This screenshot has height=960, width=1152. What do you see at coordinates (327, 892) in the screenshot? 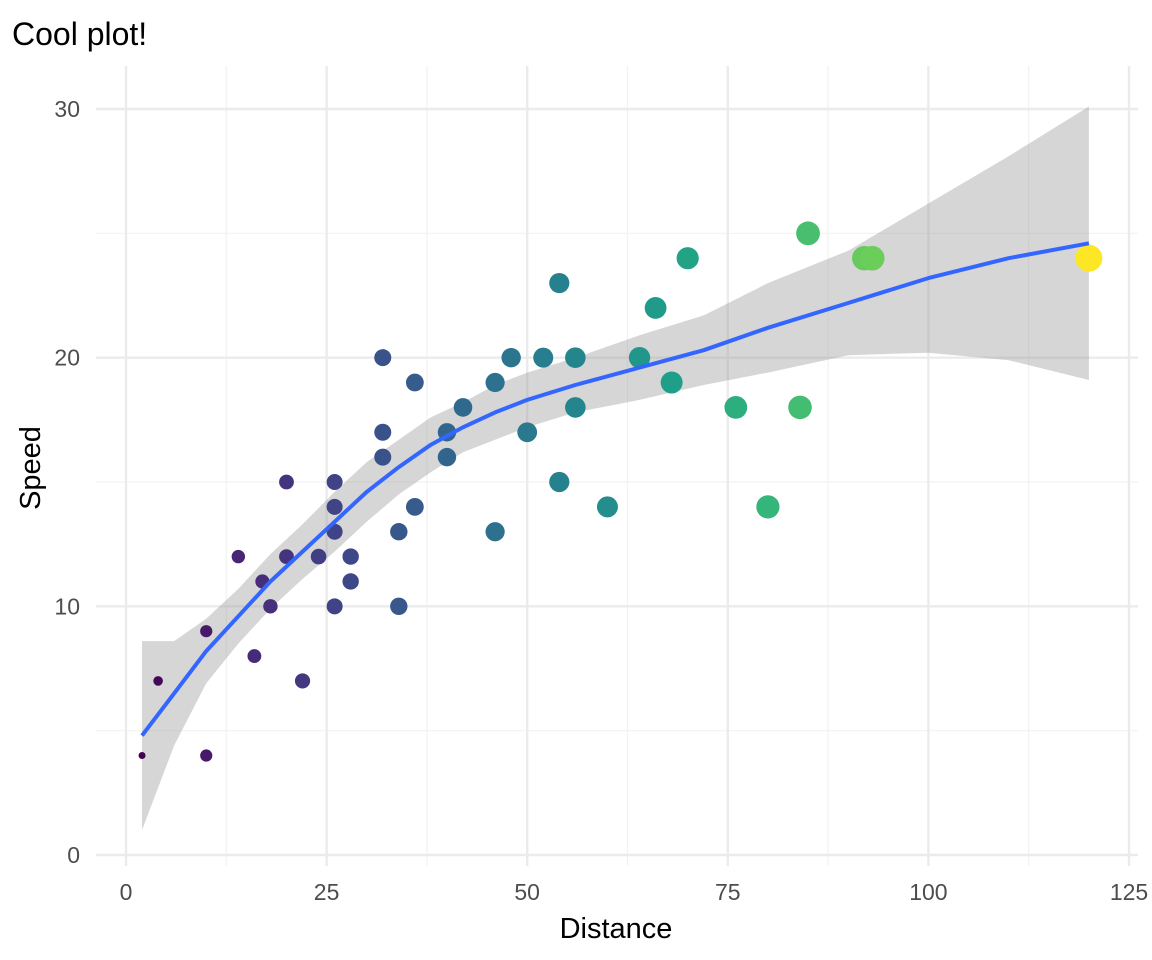
I see `x-tick-label: 25` at bounding box center [327, 892].